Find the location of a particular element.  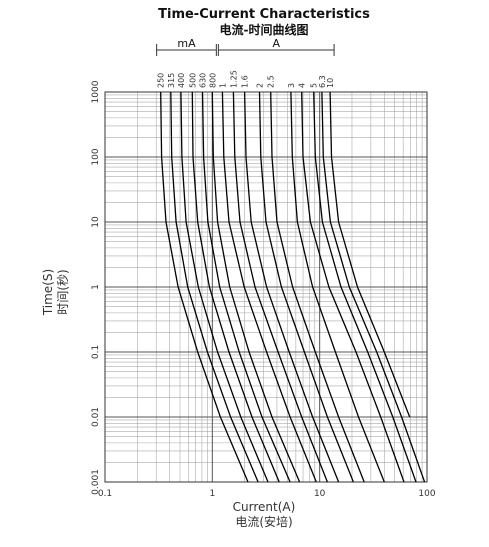

curve-label: 2 is located at coordinates (259, 85).